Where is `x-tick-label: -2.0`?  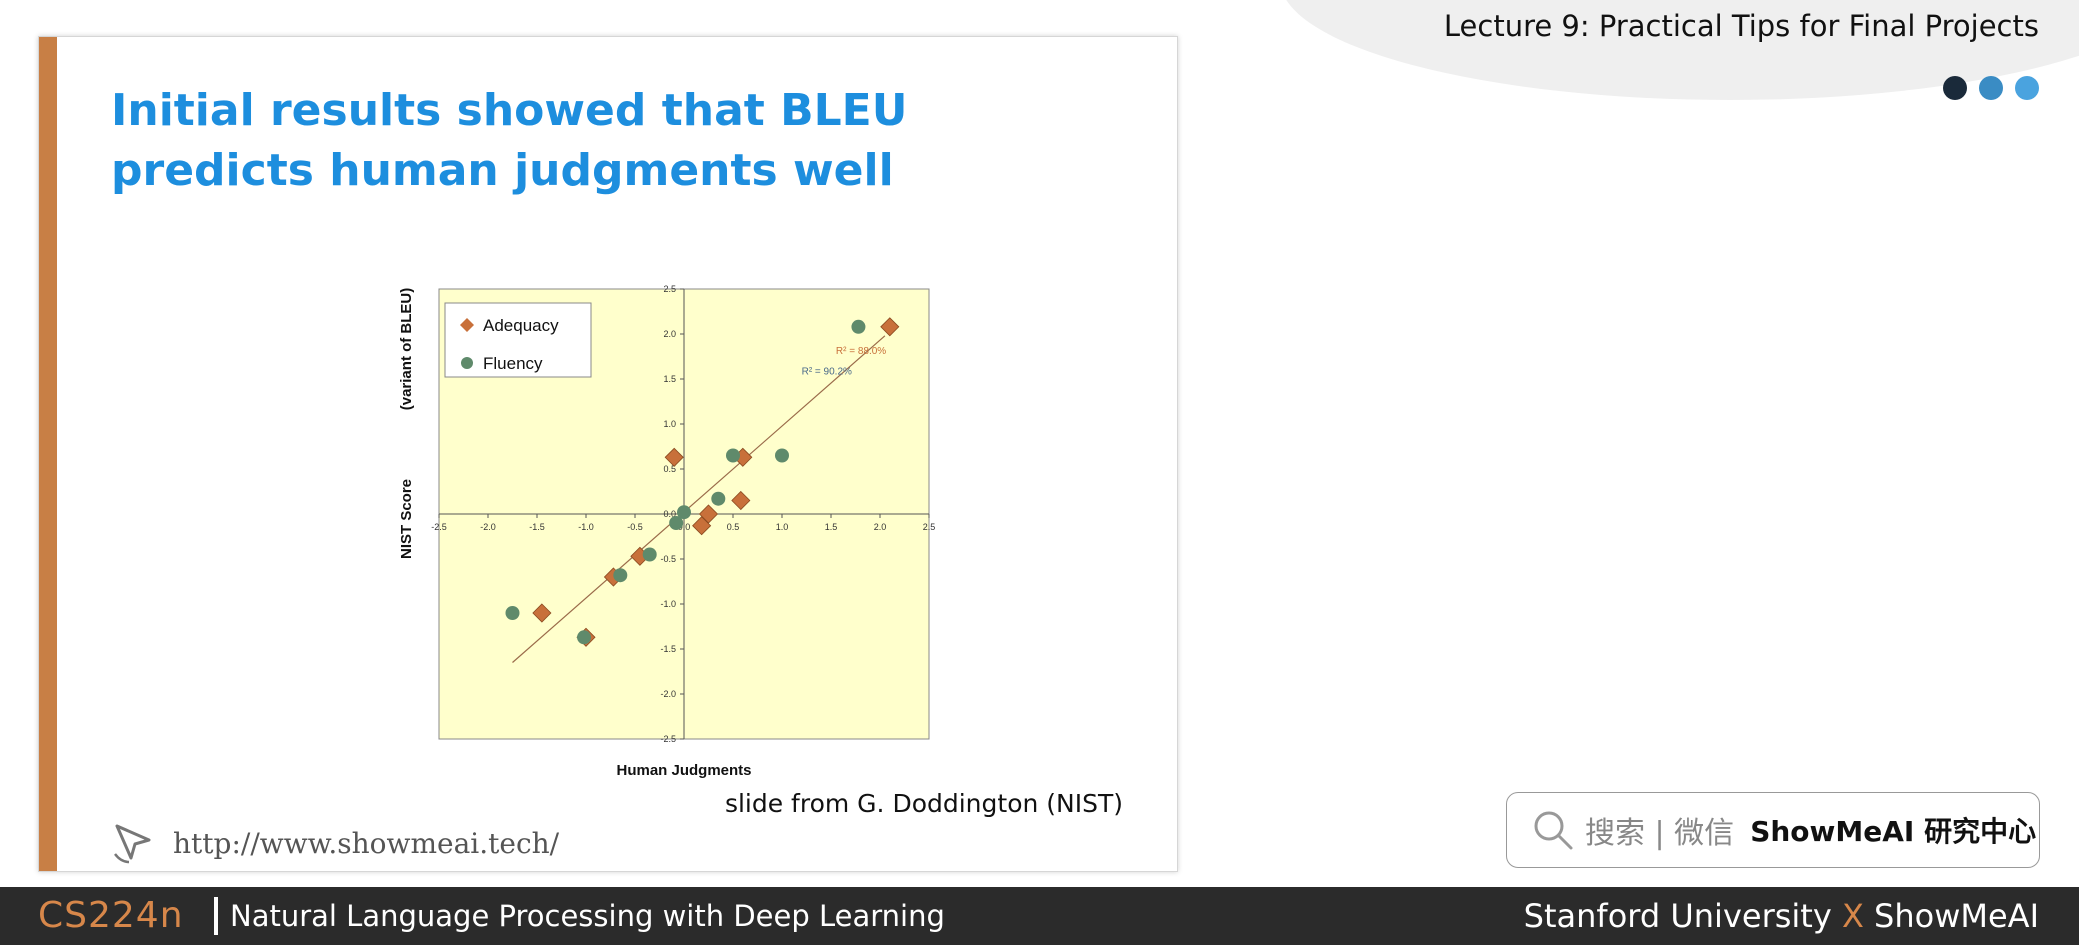
x-tick-label: -2.0 is located at coordinates (488, 527).